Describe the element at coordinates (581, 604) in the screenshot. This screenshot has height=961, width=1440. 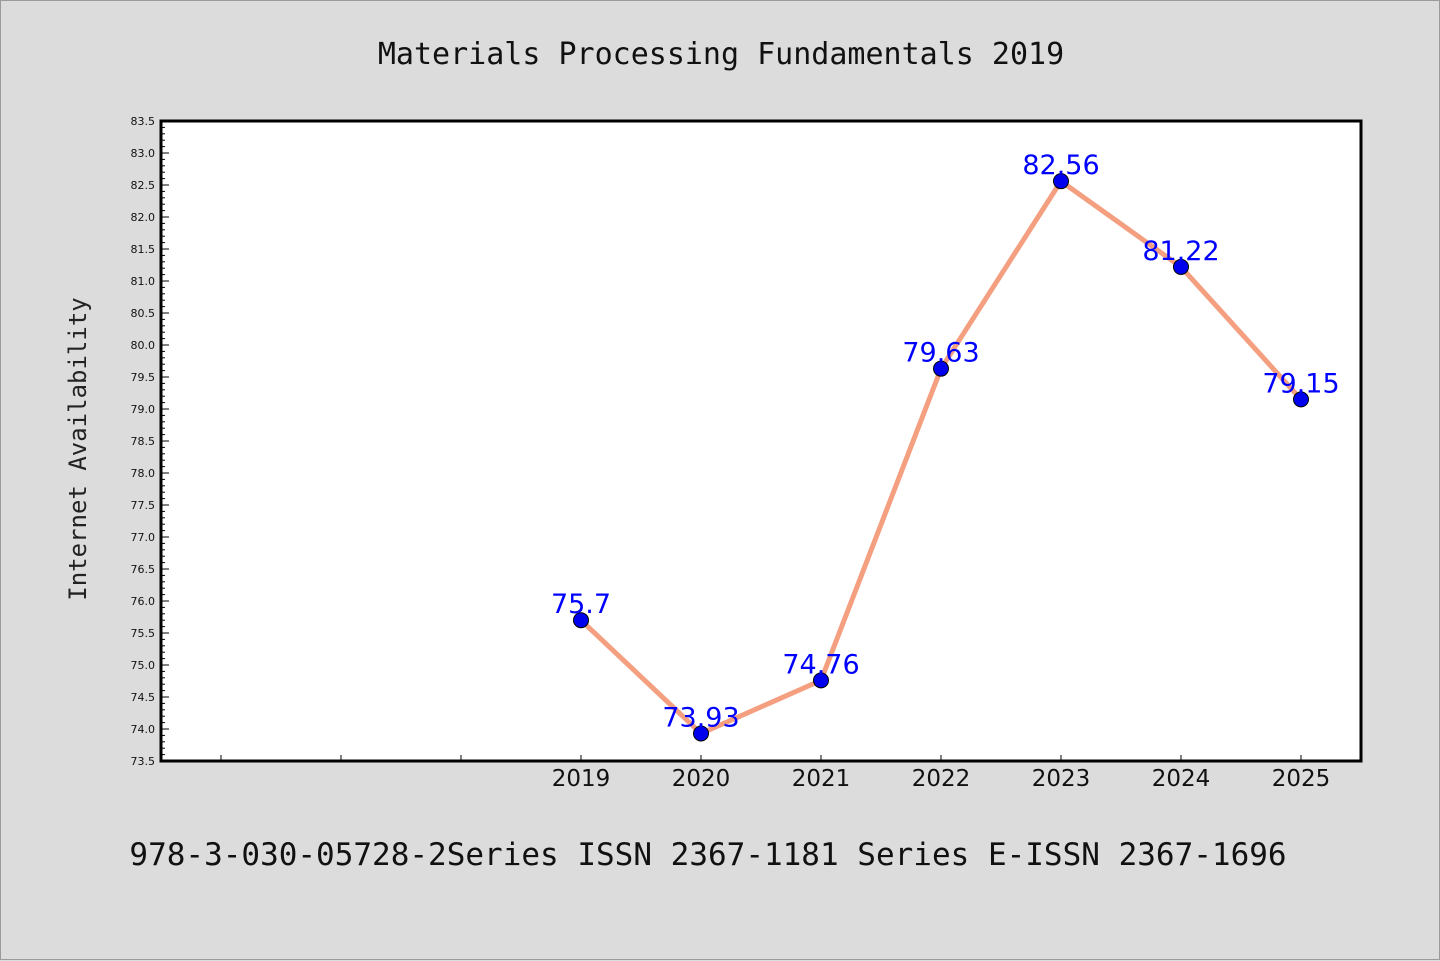
I see `data-label: 75.7` at that location.